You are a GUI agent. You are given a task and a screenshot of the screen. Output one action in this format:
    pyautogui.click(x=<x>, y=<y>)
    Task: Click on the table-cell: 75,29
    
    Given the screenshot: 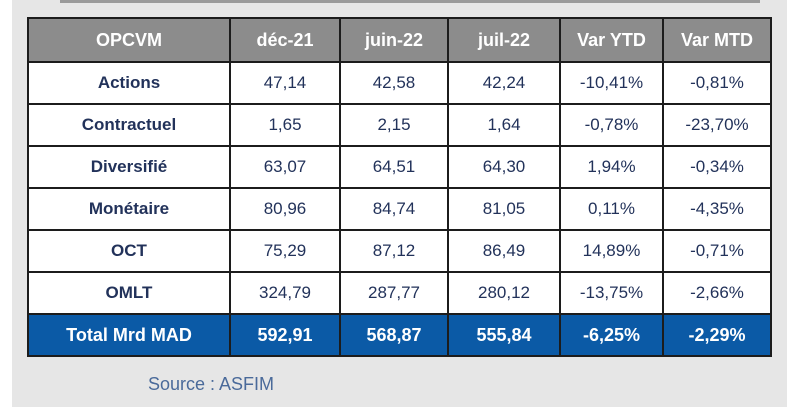 What is the action you would take?
    pyautogui.click(x=285, y=251)
    